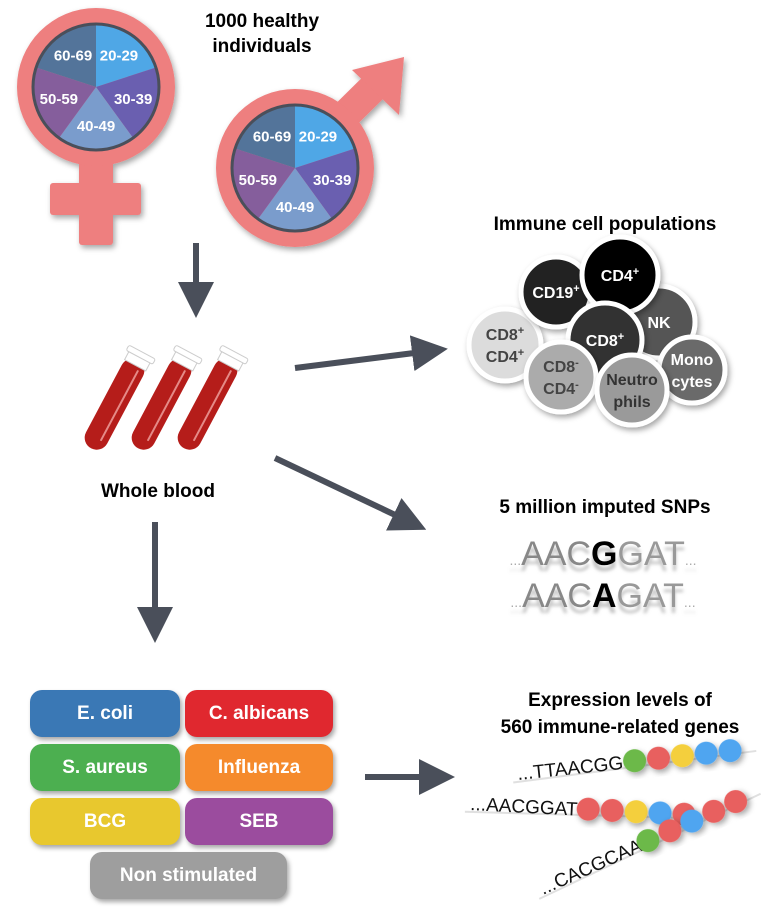  Describe the element at coordinates (96, 126) in the screenshot. I see `female-age-label: 40-49` at that location.